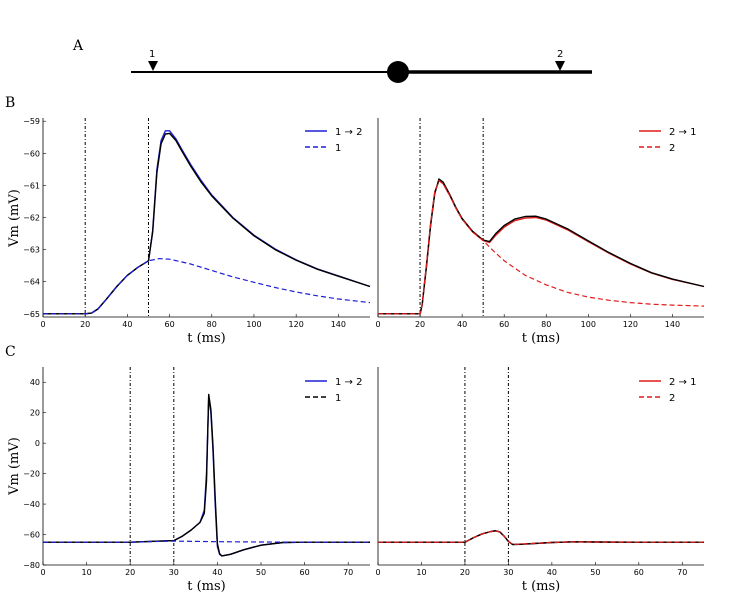 The height and width of the screenshot is (598, 747). Describe the element at coordinates (31, 474) in the screenshot. I see `y-tick-label: −20` at that location.